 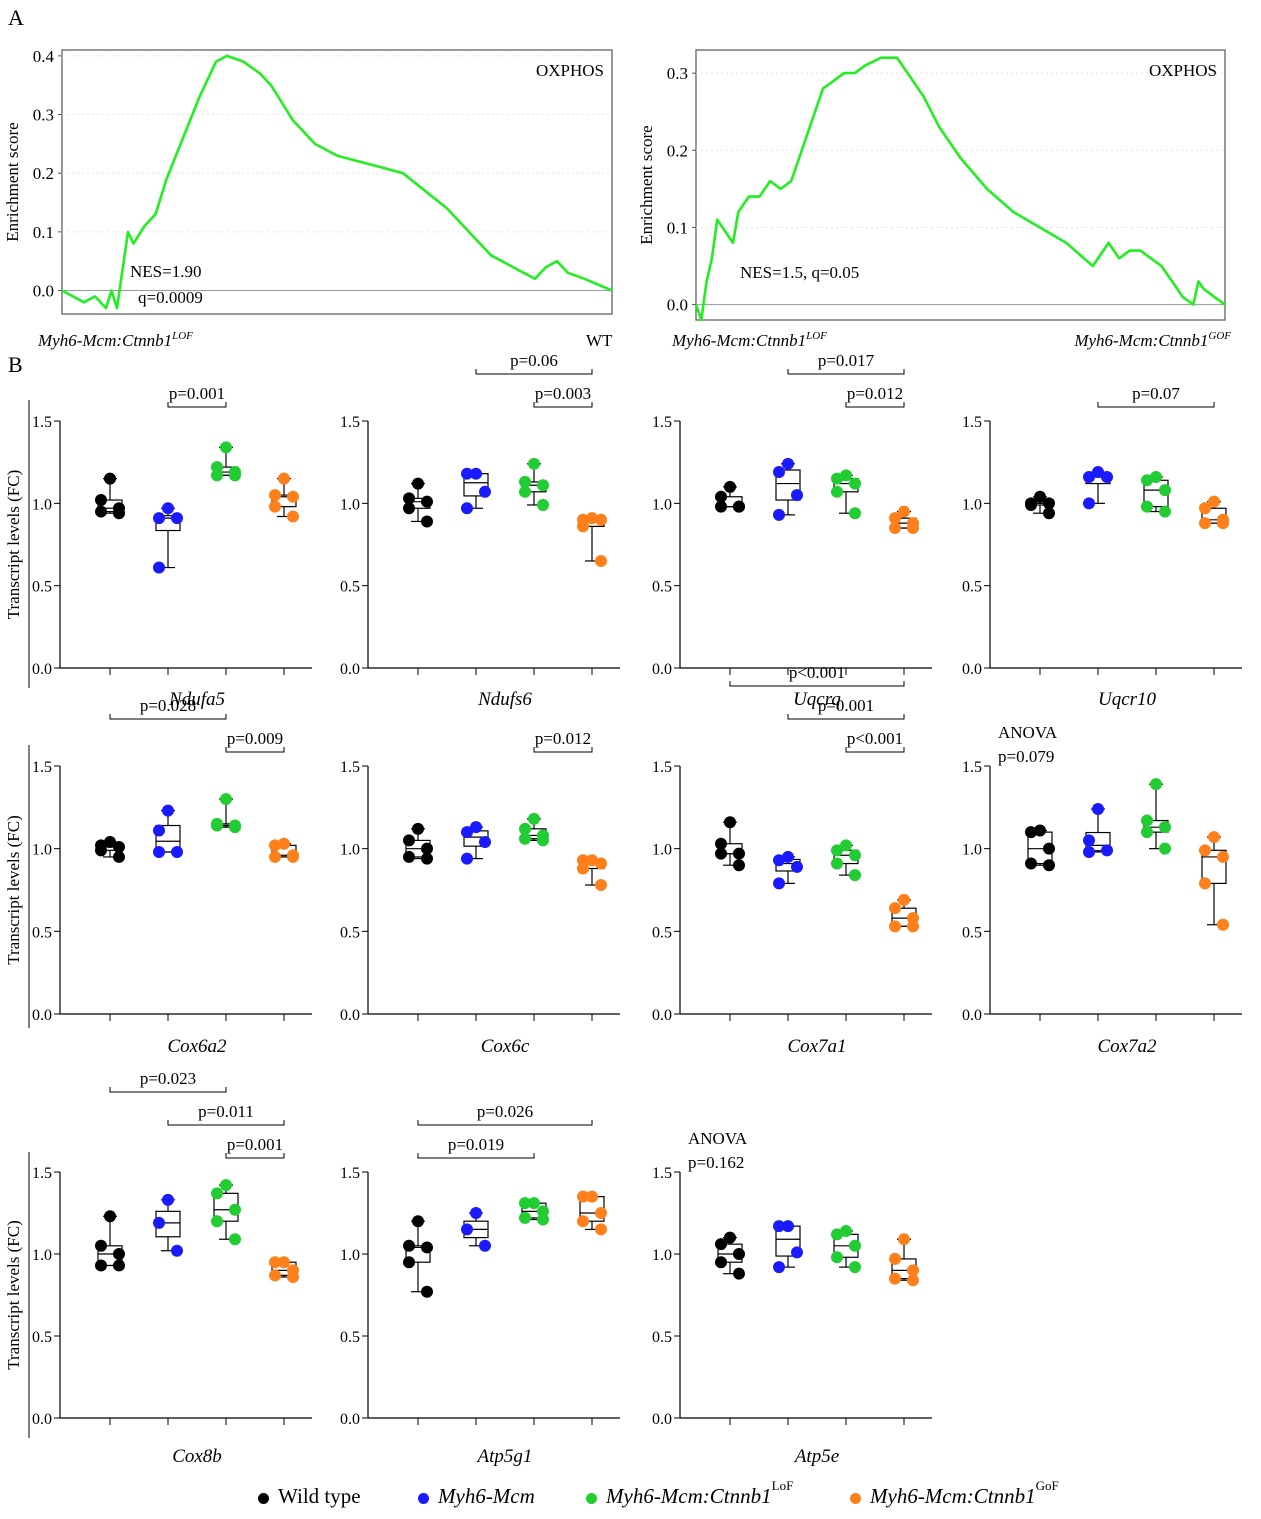 What do you see at coordinates (423, 1498) in the screenshot?
I see `legend-dot-myh6-mcm` at bounding box center [423, 1498].